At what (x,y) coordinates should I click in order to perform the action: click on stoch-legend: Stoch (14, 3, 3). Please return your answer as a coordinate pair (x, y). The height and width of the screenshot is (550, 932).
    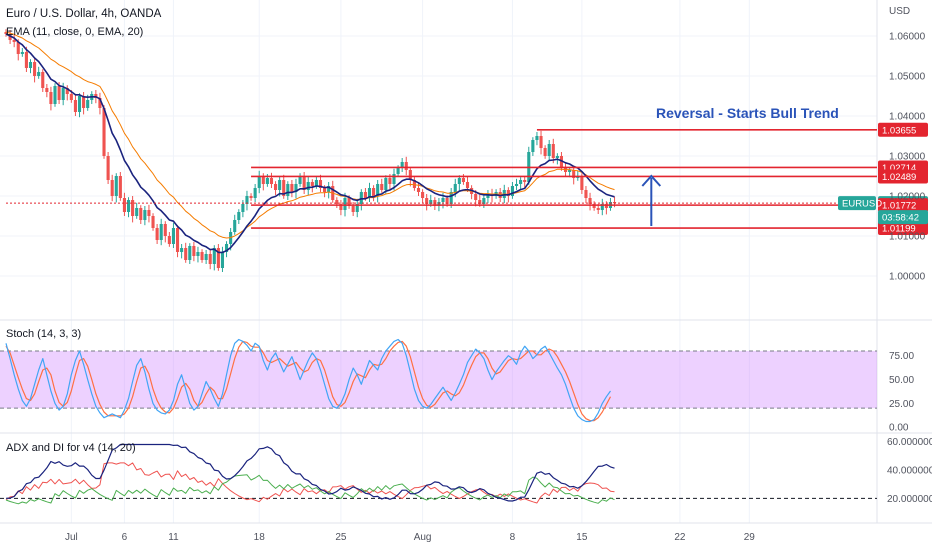
    Looking at the image, I should click on (43, 334).